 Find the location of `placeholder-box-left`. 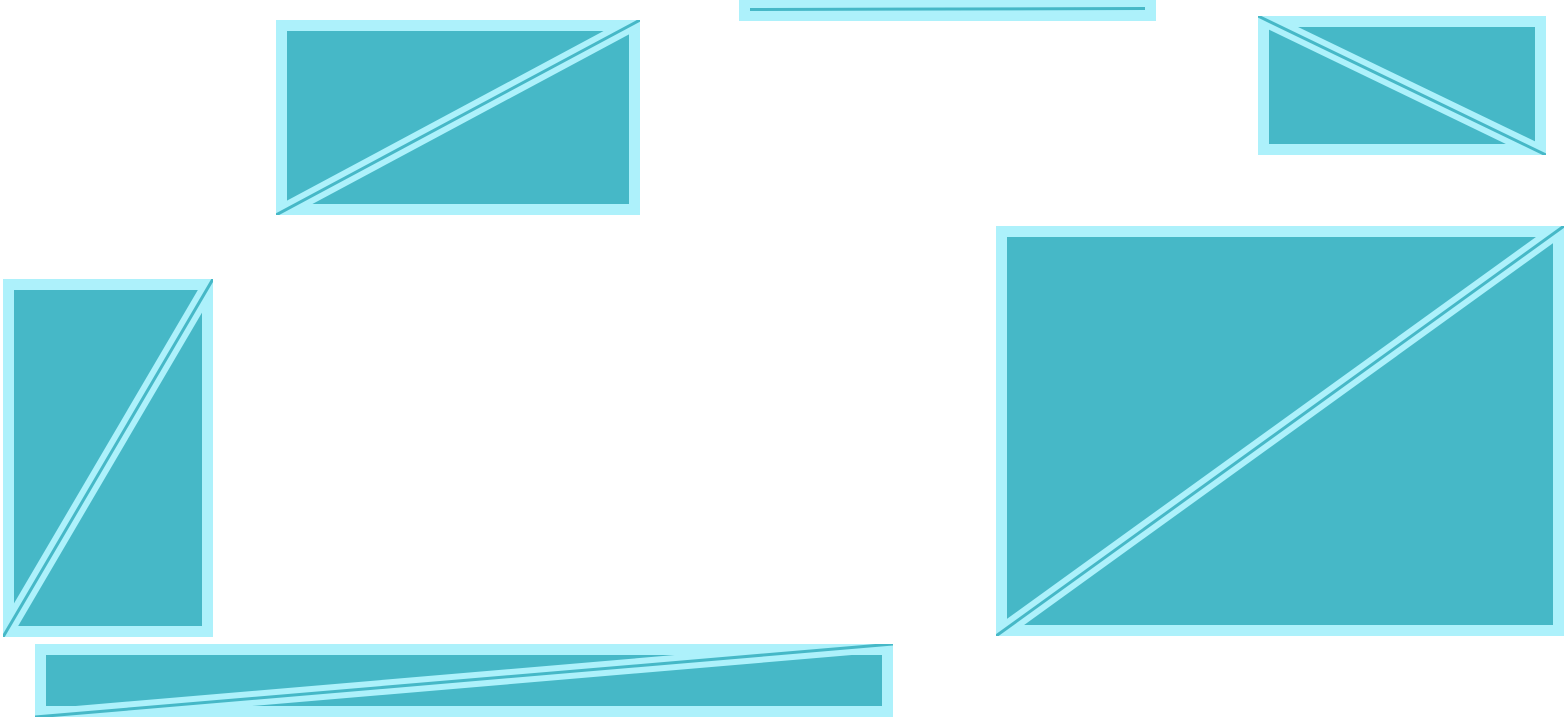

placeholder-box-left is located at coordinates (108, 458).